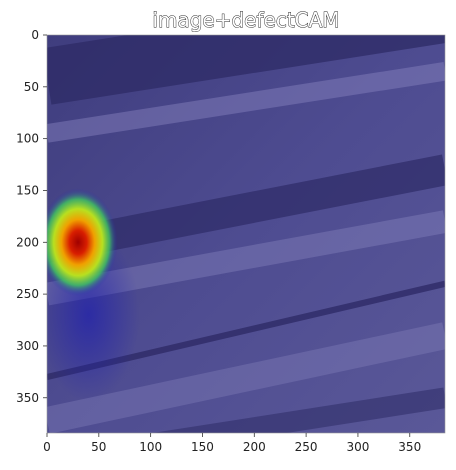  What do you see at coordinates (27, 346) in the screenshot?
I see `y-tick-label: 300` at bounding box center [27, 346].